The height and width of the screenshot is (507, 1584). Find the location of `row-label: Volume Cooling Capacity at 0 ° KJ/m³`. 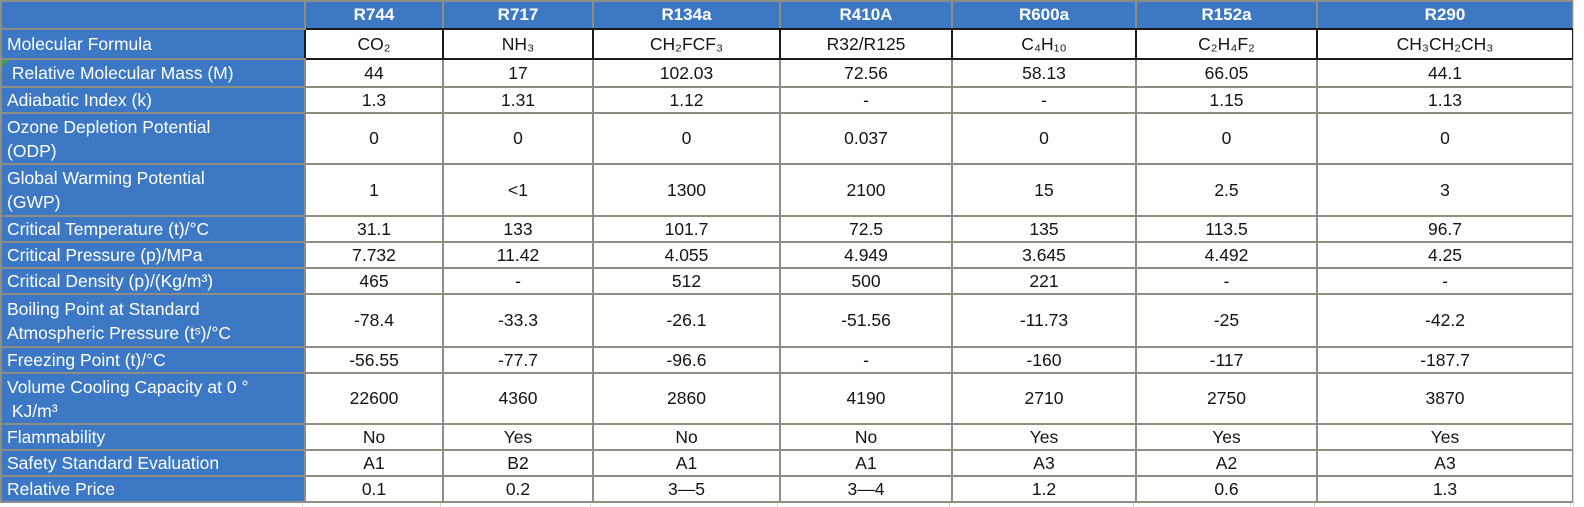

row-label: Volume Cooling Capacity at 0 ° KJ/m³ is located at coordinates (153, 398).